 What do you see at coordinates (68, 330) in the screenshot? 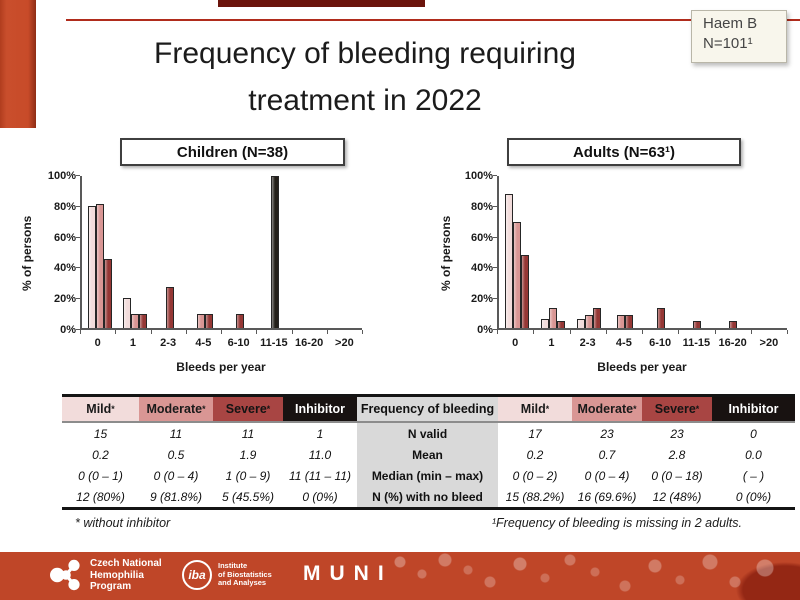
I see `y-tick-label: 0%` at bounding box center [68, 330].